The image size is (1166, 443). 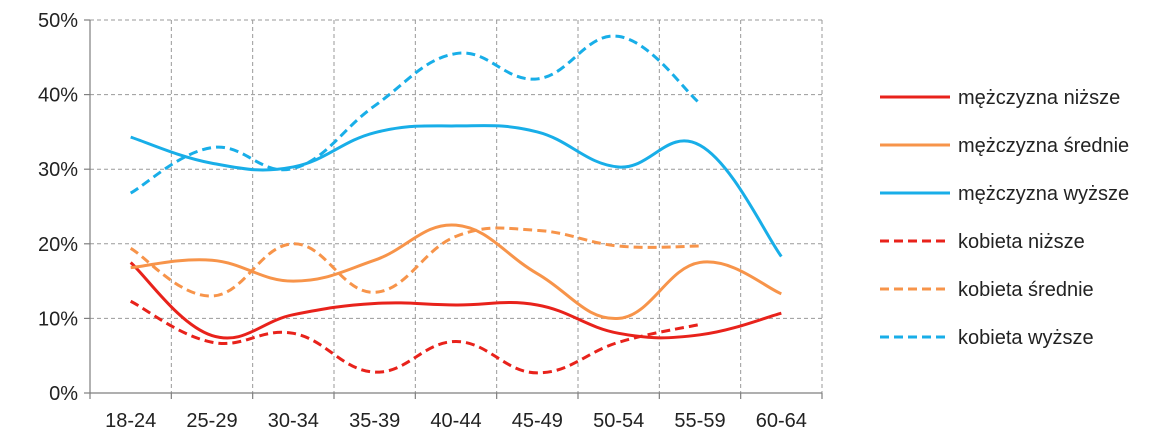 What do you see at coordinates (211, 421) in the screenshot?
I see `x-tick-label: 25-29` at bounding box center [211, 421].